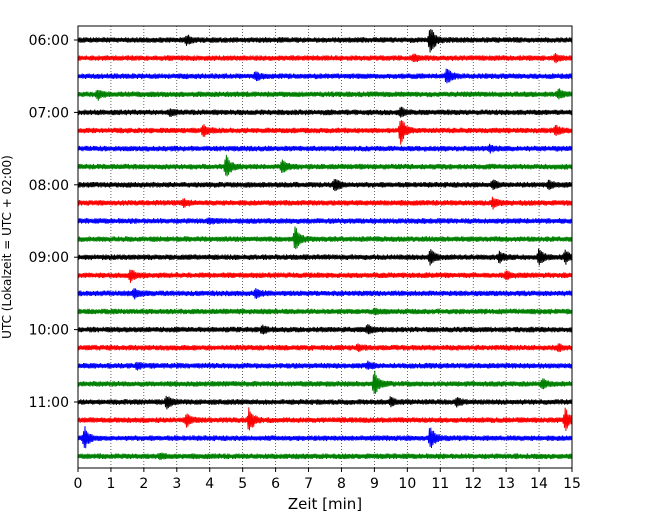 The width and height of the screenshot is (650, 520). Describe the element at coordinates (49, 331) in the screenshot. I see `y-tick-label: 10:00` at that location.